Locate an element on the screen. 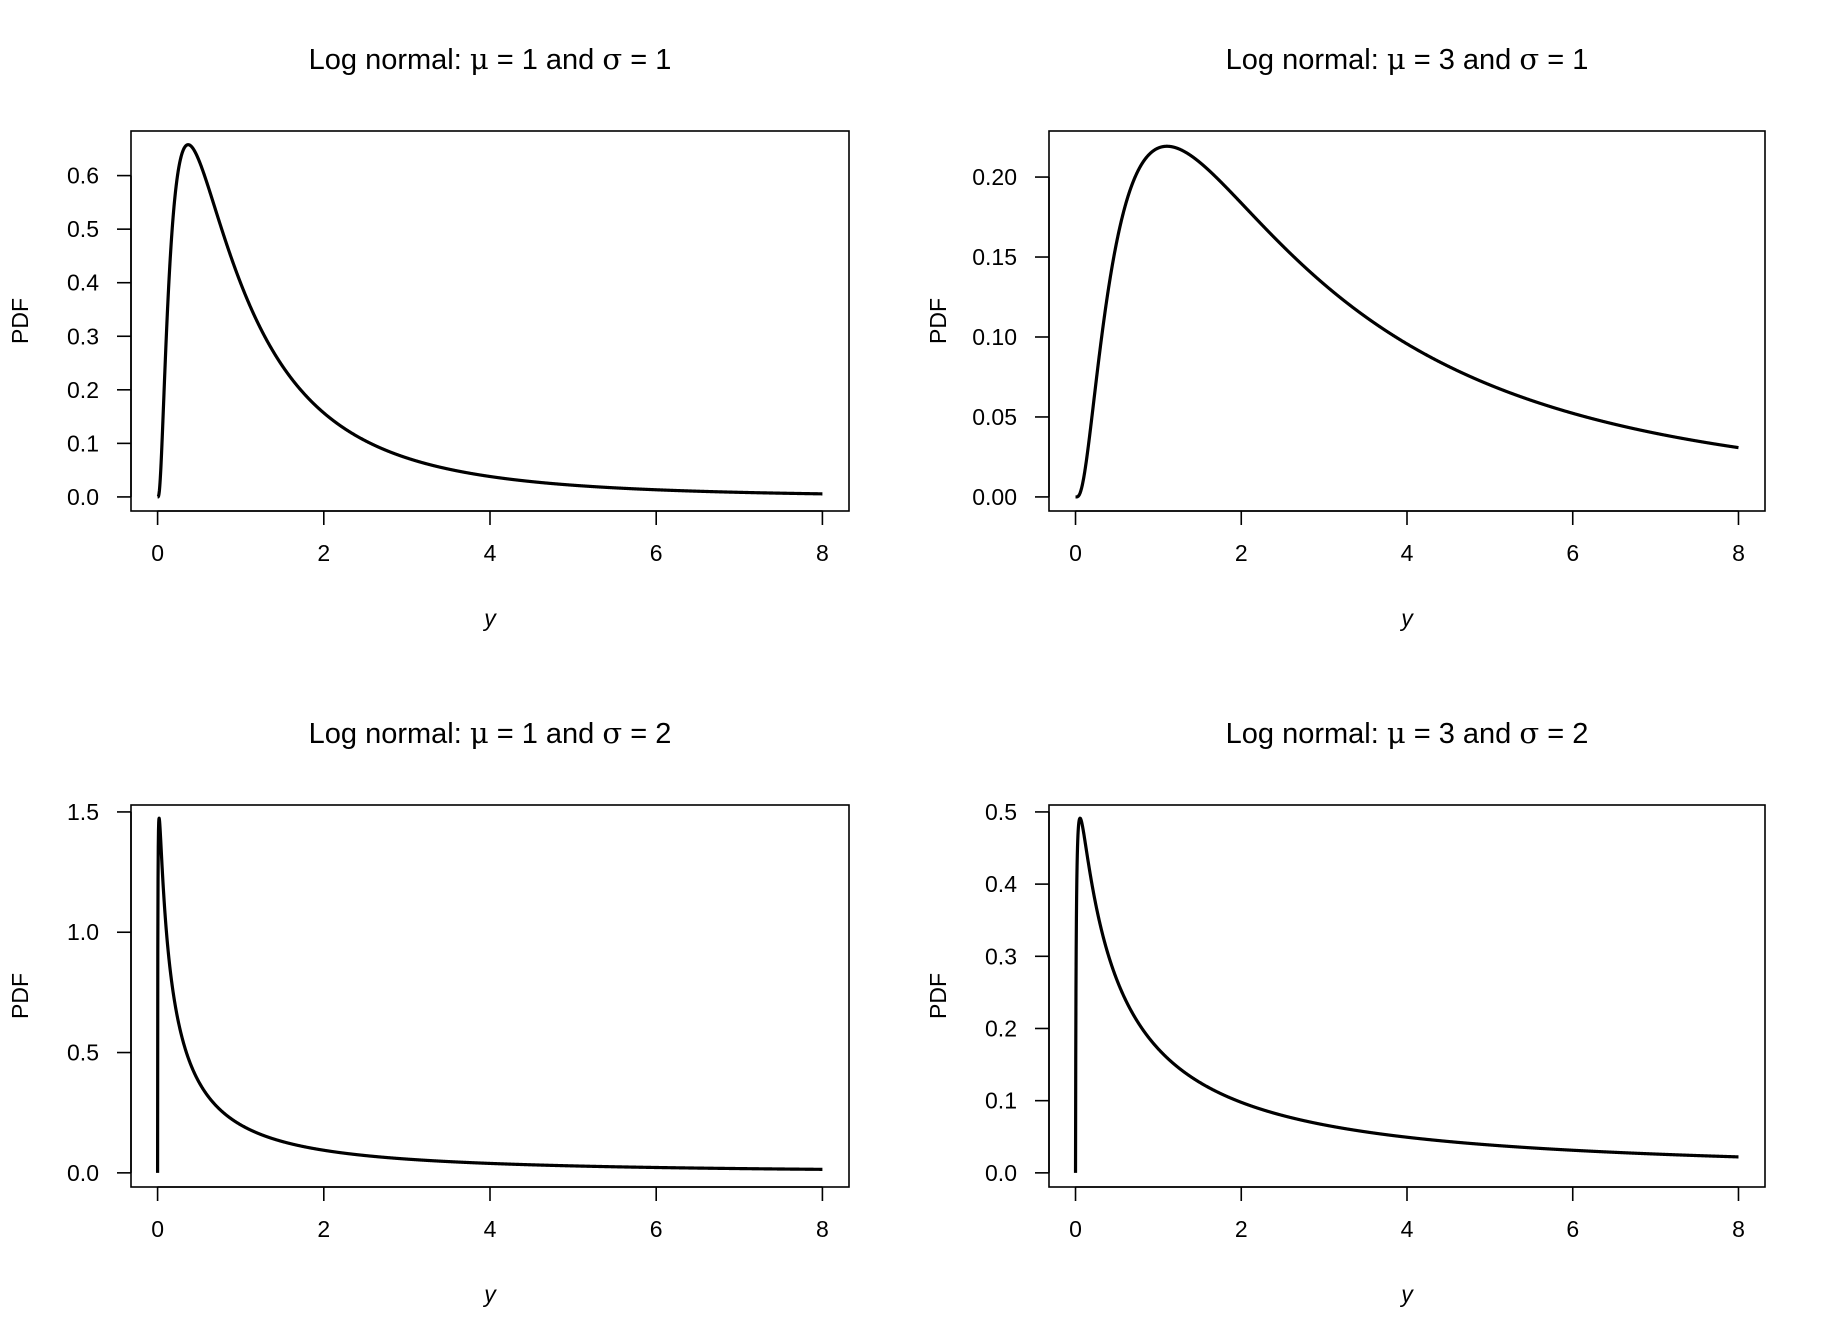 This screenshot has height=1344, width=1824. y-tick-label: 0.20 is located at coordinates (994, 177).